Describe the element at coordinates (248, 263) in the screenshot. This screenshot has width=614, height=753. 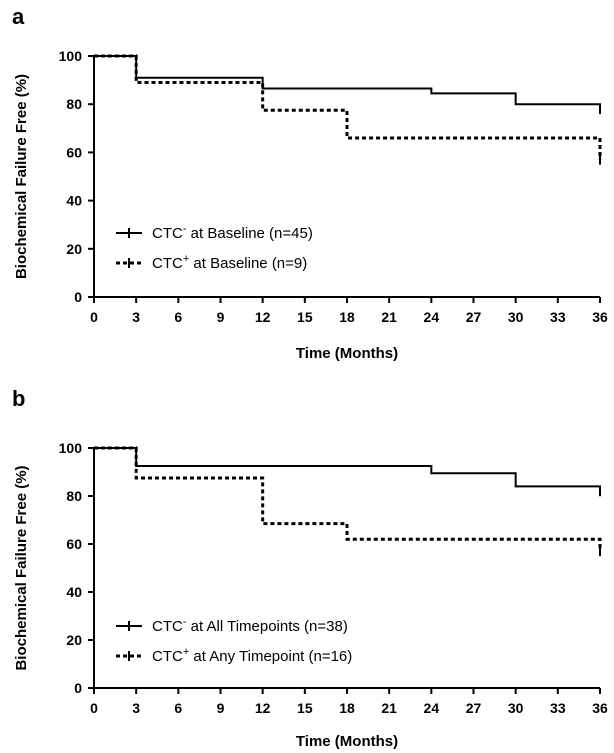
I see `legend-label-rest: at Baseline (n=9)` at that location.